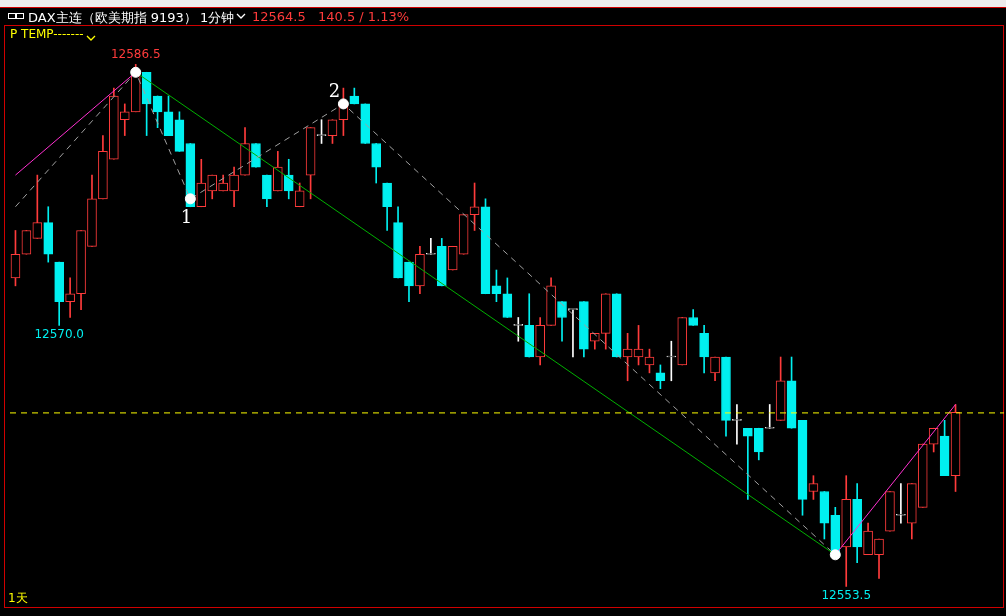 This screenshot has width=1006, height=616. Describe the element at coordinates (846, 594) in the screenshot. I see `annotation: 12553.5` at that location.